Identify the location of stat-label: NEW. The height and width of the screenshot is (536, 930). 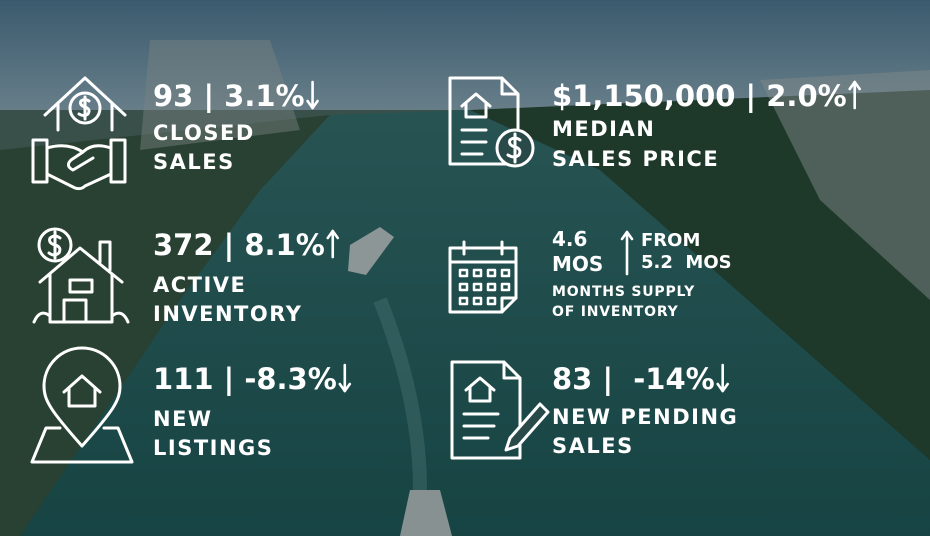
(183, 419).